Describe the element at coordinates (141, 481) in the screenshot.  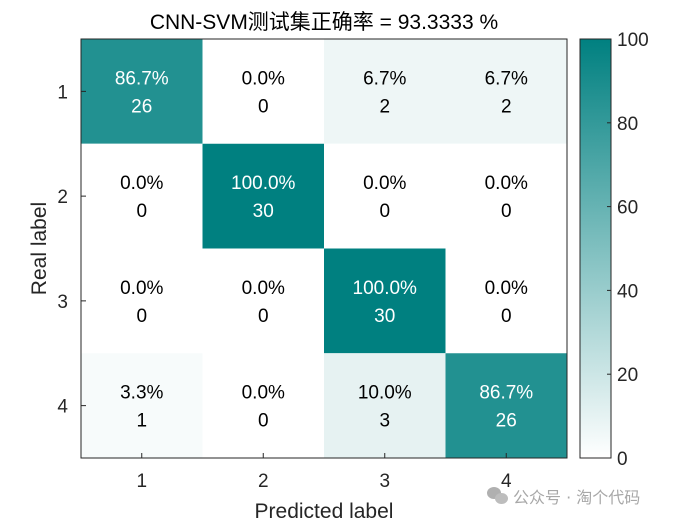
I see `x-tick-label: 1` at that location.